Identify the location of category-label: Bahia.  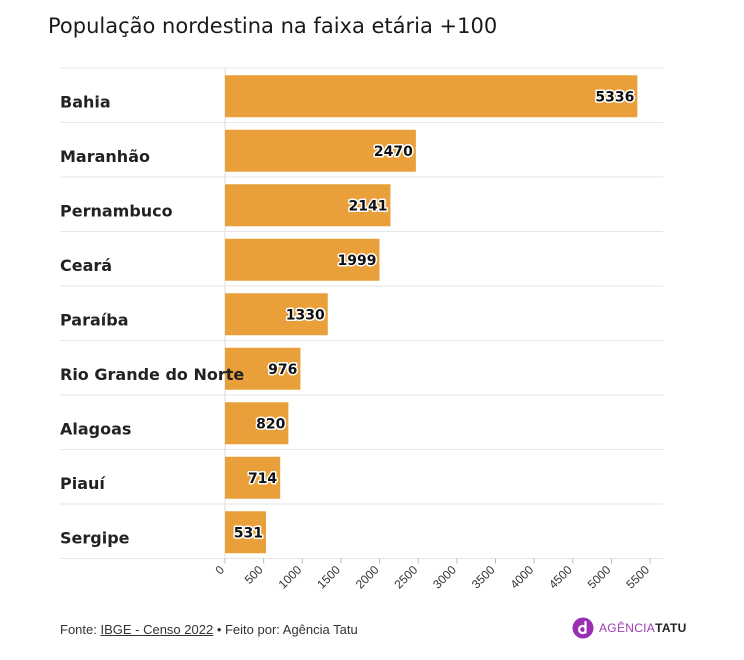
(85, 101).